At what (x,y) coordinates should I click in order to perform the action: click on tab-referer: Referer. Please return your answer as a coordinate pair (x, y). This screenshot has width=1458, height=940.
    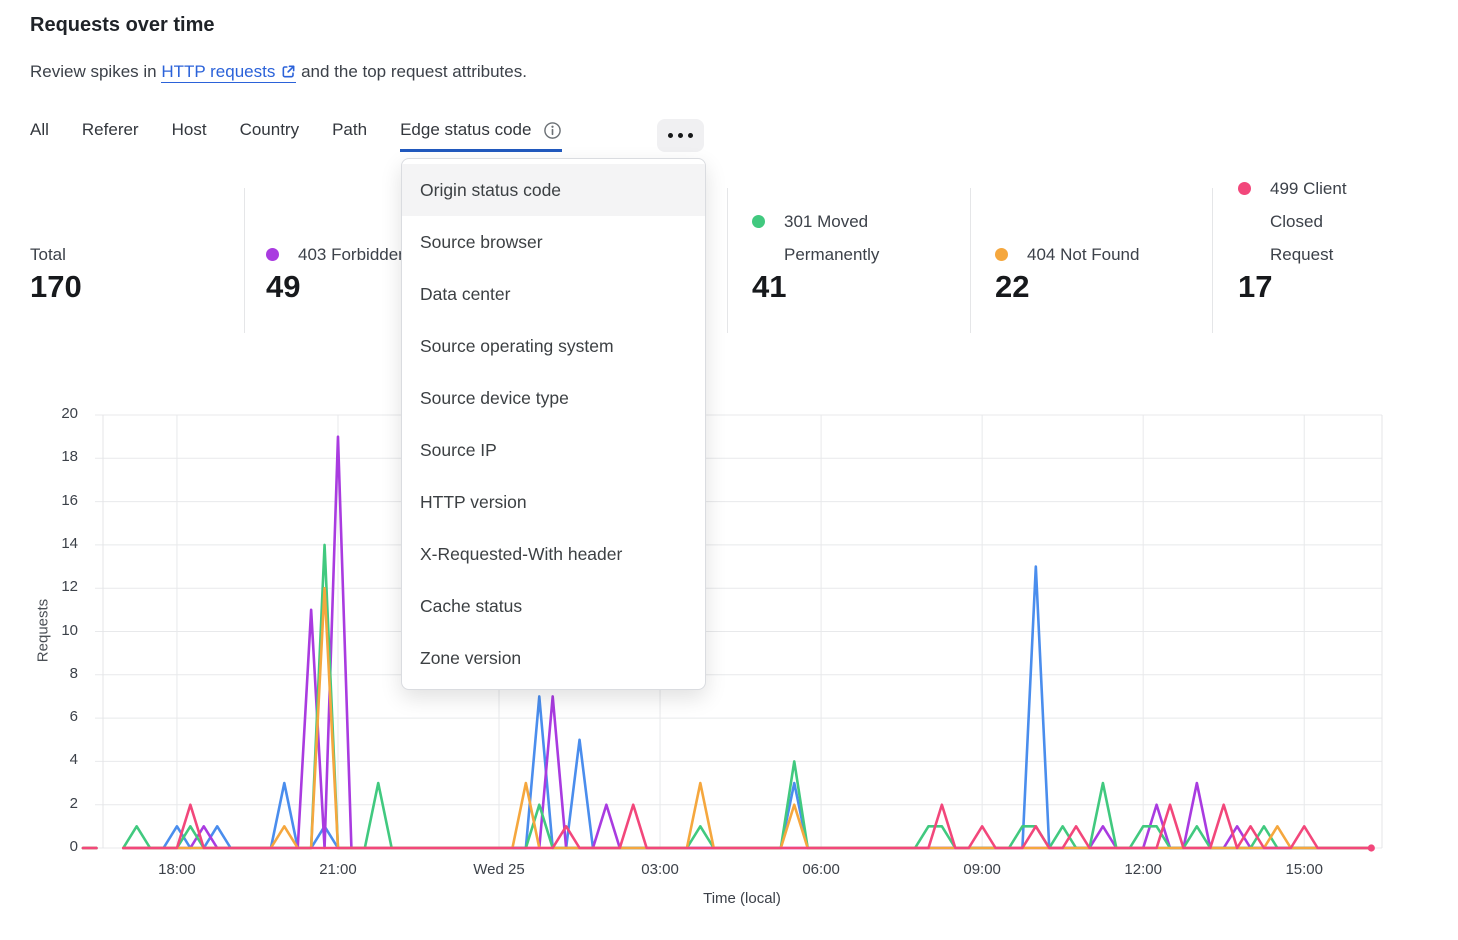
    Looking at the image, I should click on (110, 136).